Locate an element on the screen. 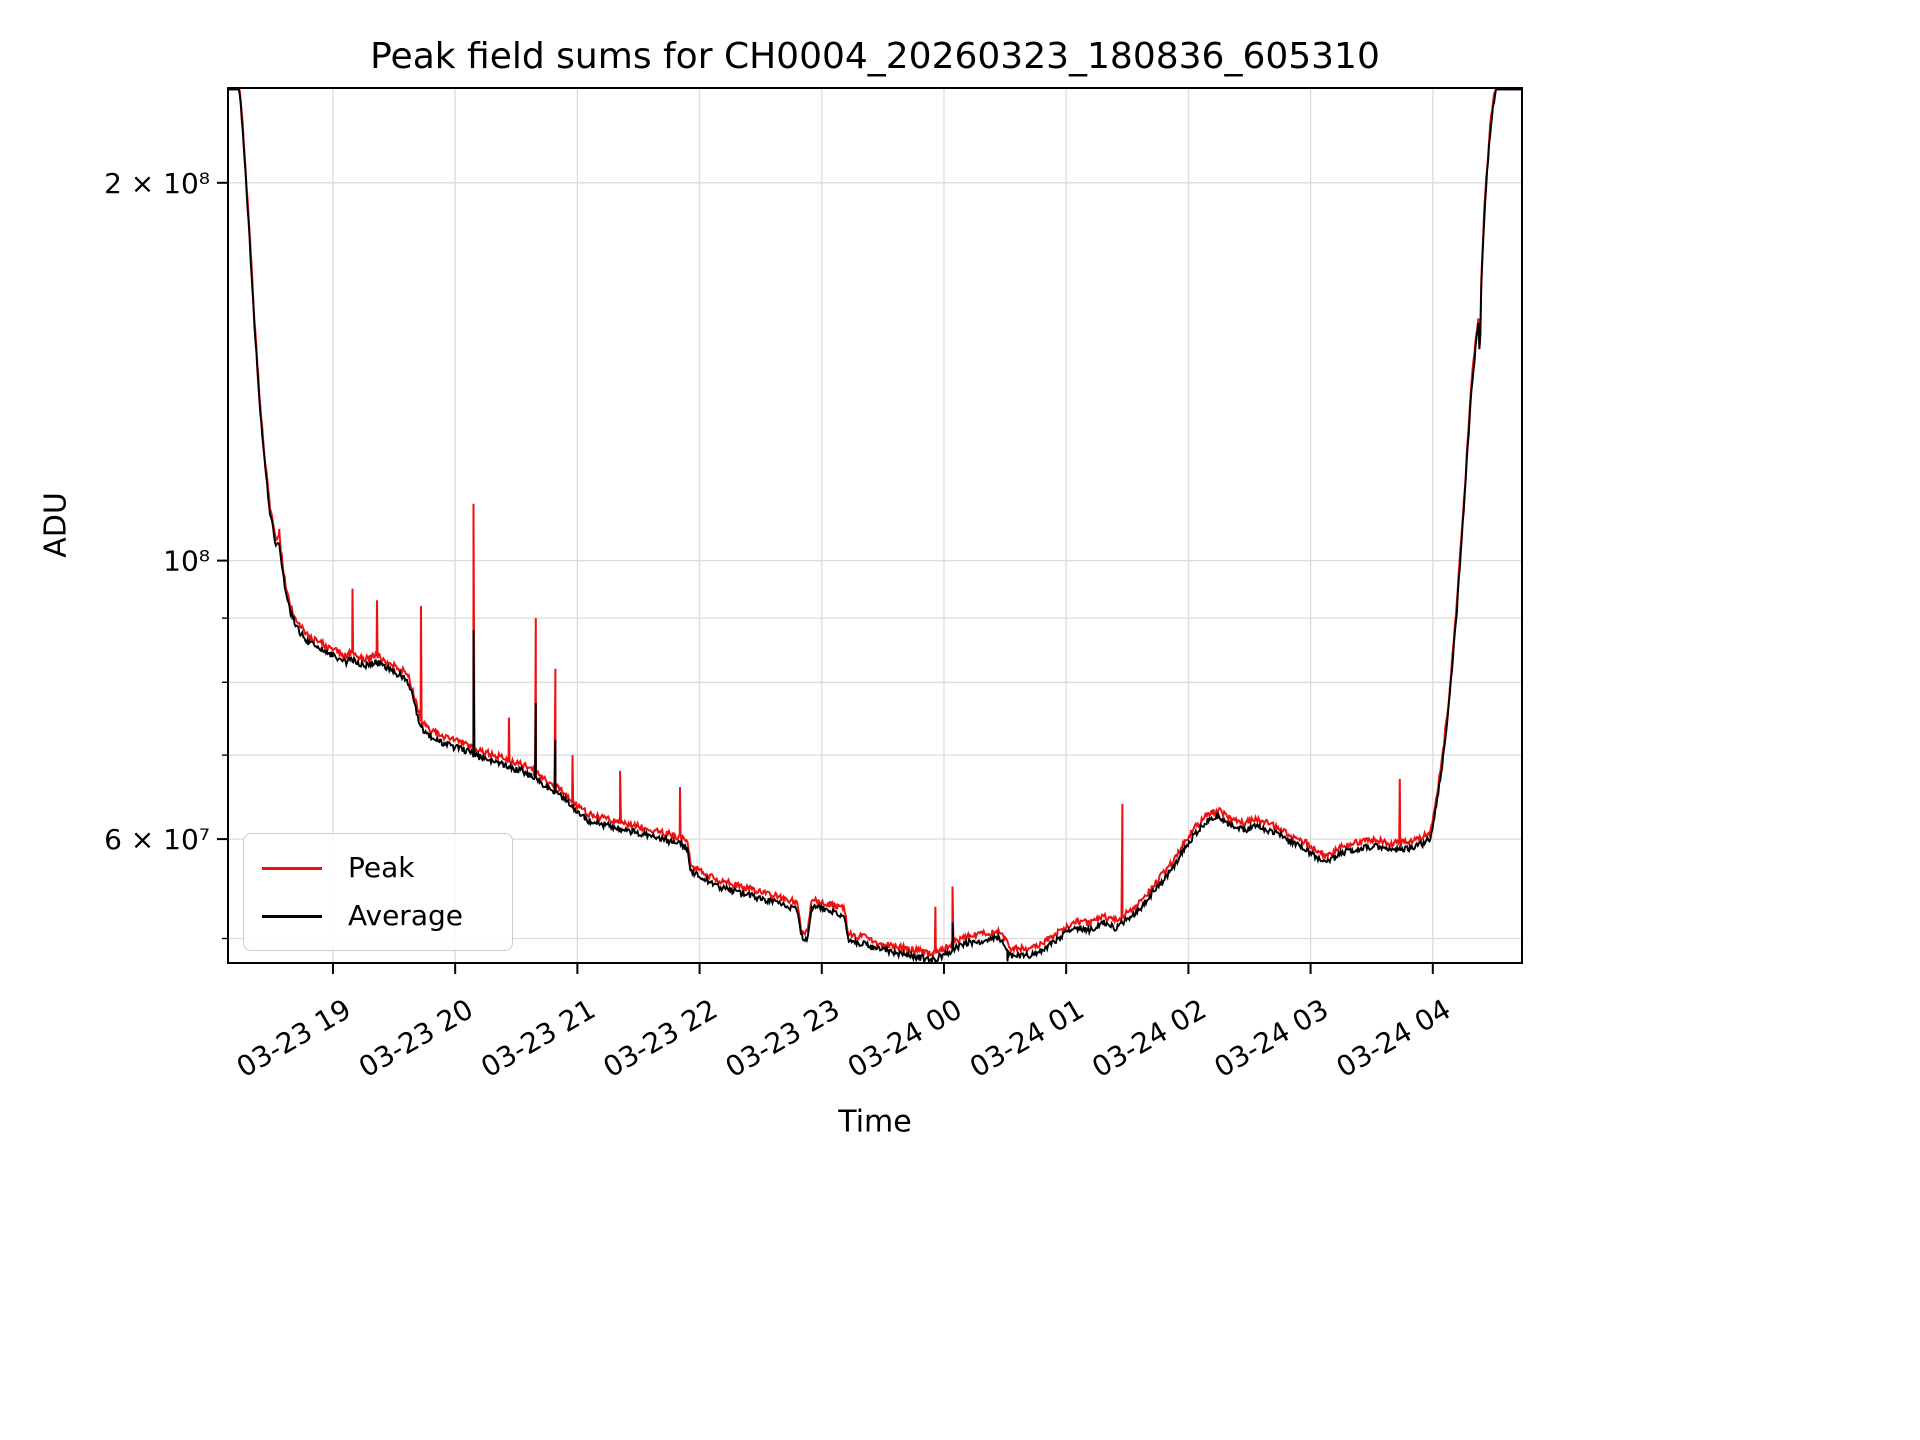 Image resolution: width=1920 pixels, height=1440 pixels. x-tick-label: 03-24 01 is located at coordinates (1027, 1038).